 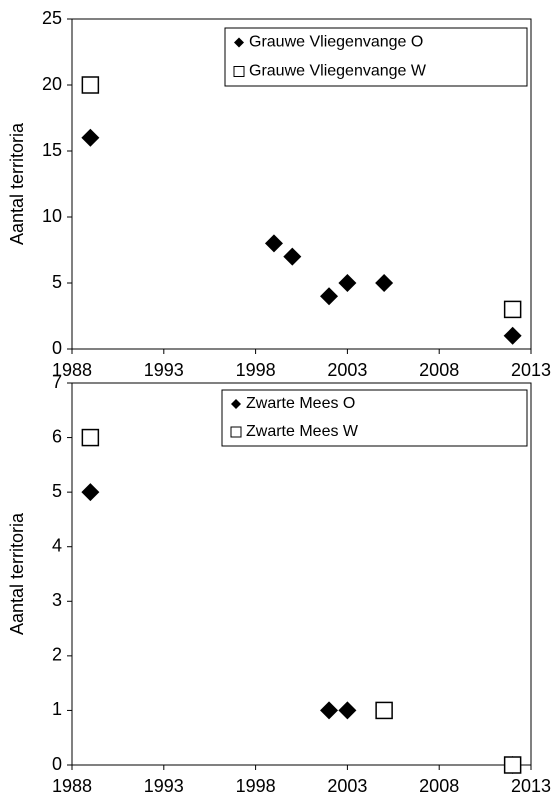 I want to click on y-tick-label: 20, so click(x=52, y=84).